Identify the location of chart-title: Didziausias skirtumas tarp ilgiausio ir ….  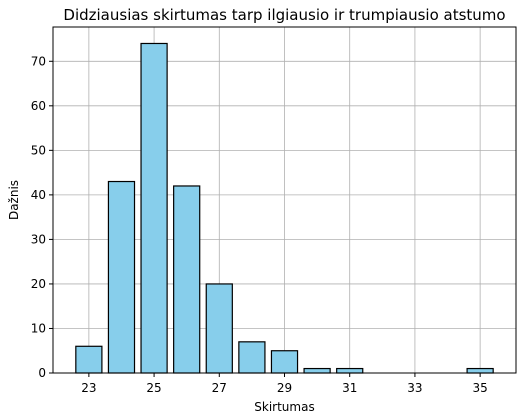
(284, 15).